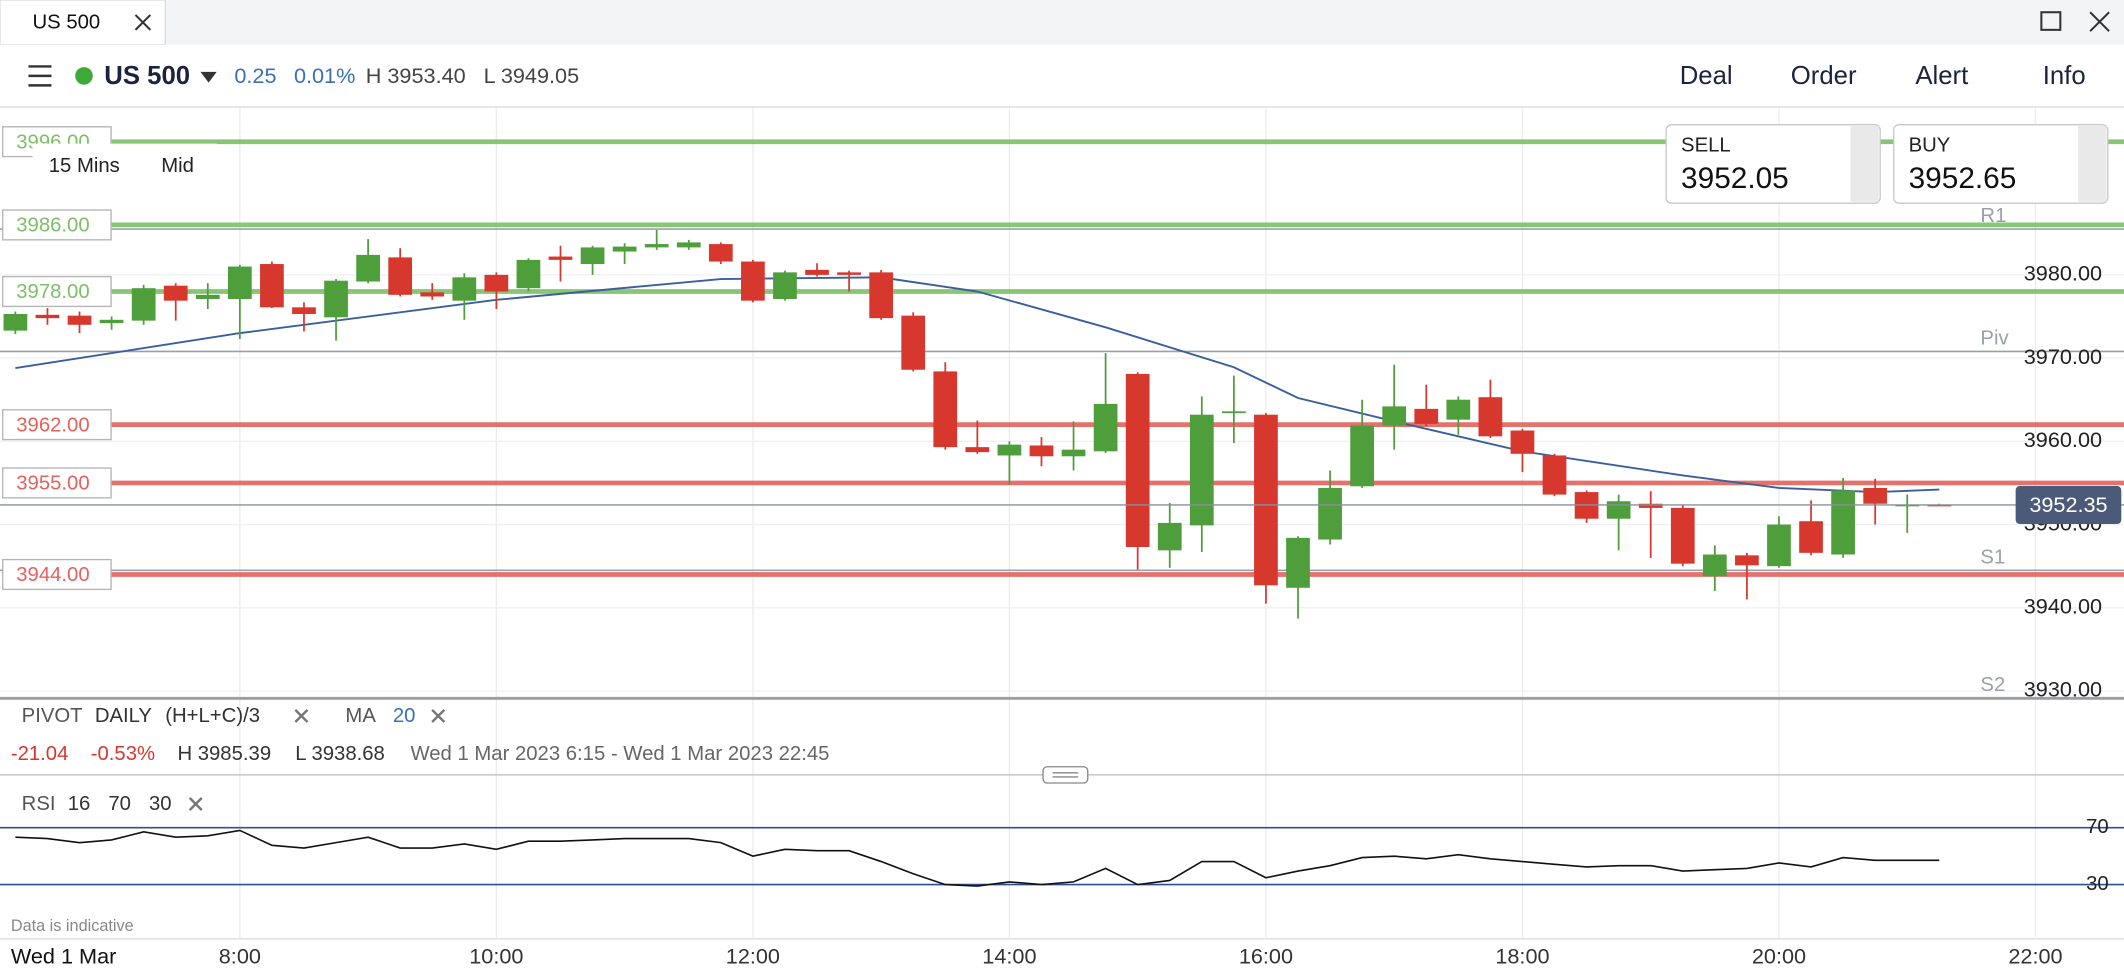 This screenshot has height=980, width=2124. Describe the element at coordinates (1994, 339) in the screenshot. I see `pivot-label: Piv` at that location.